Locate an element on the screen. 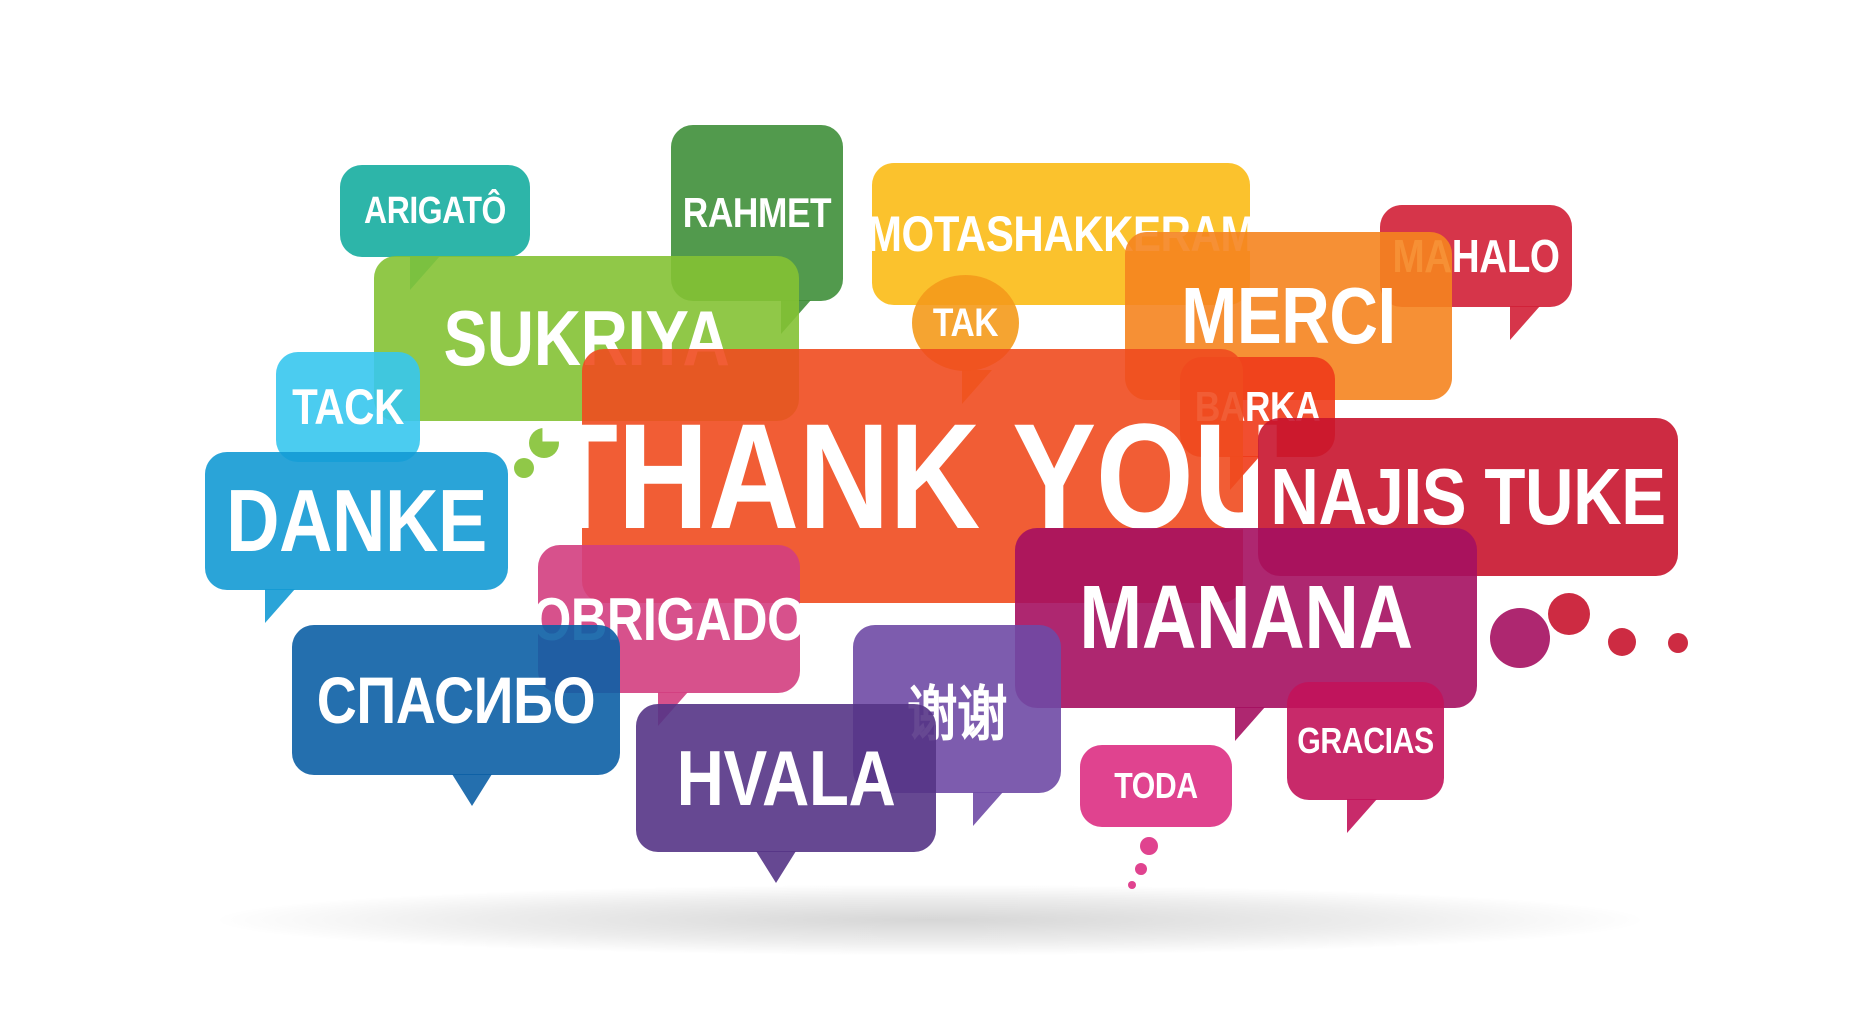 The image size is (1852, 1026). bubble-word: DANKE is located at coordinates (356, 520).